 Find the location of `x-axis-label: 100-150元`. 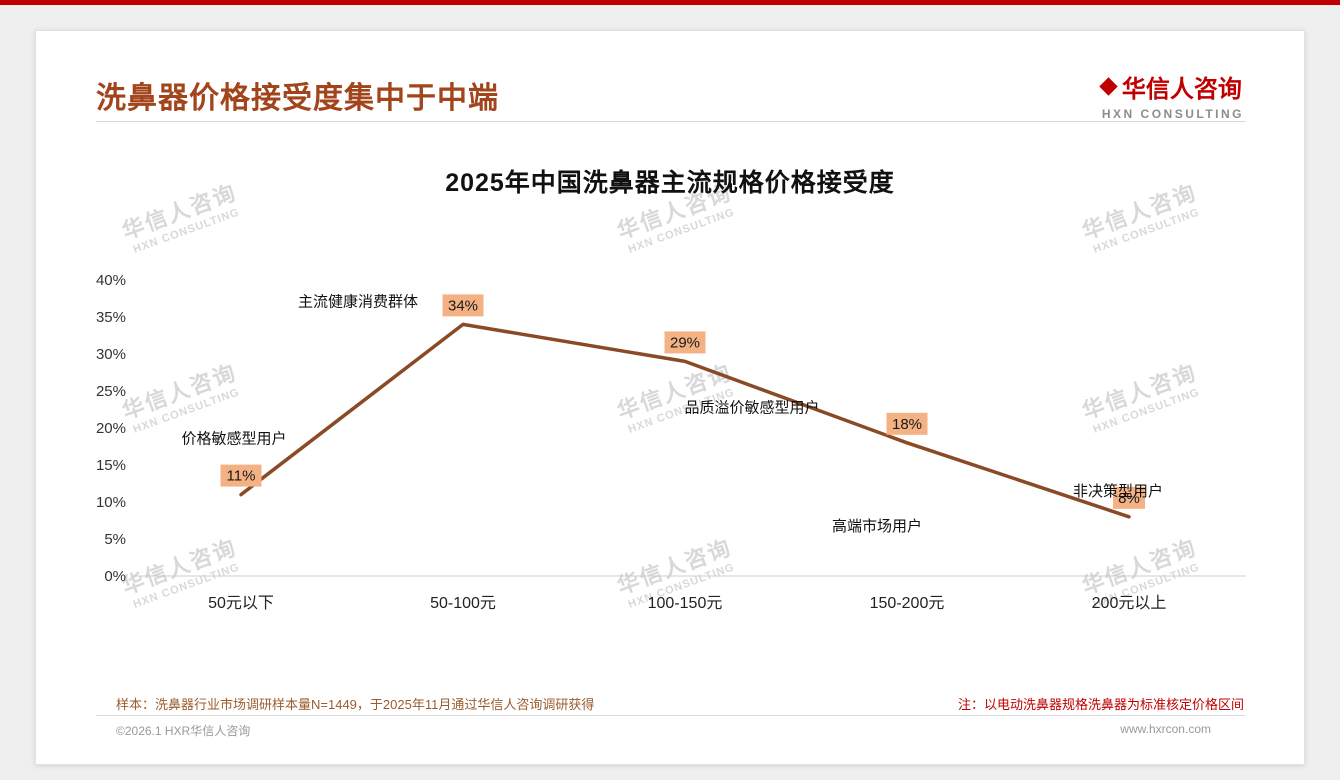

x-axis-label: 100-150元 is located at coordinates (685, 603).